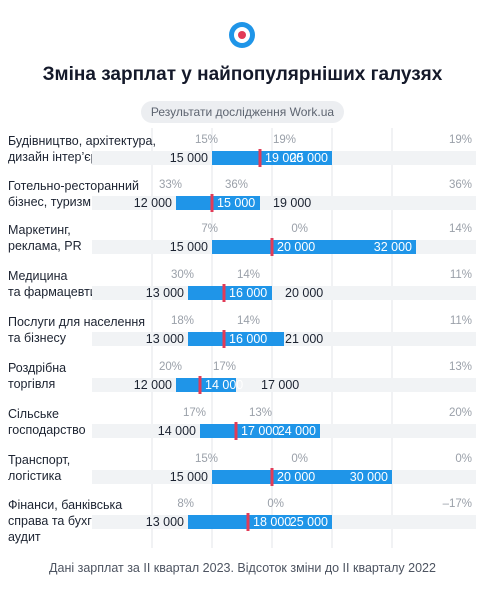 The image size is (485, 600). What do you see at coordinates (182, 321) in the screenshot?
I see `min-change-label: 18%` at bounding box center [182, 321].